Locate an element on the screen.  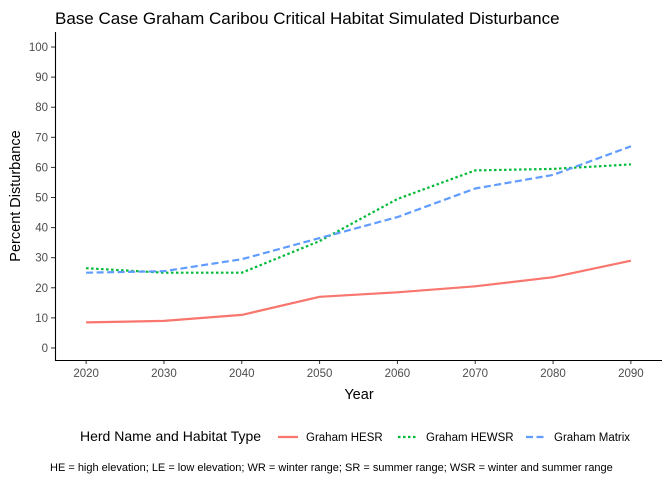
y-tick-label: 90 is located at coordinates (41, 78).